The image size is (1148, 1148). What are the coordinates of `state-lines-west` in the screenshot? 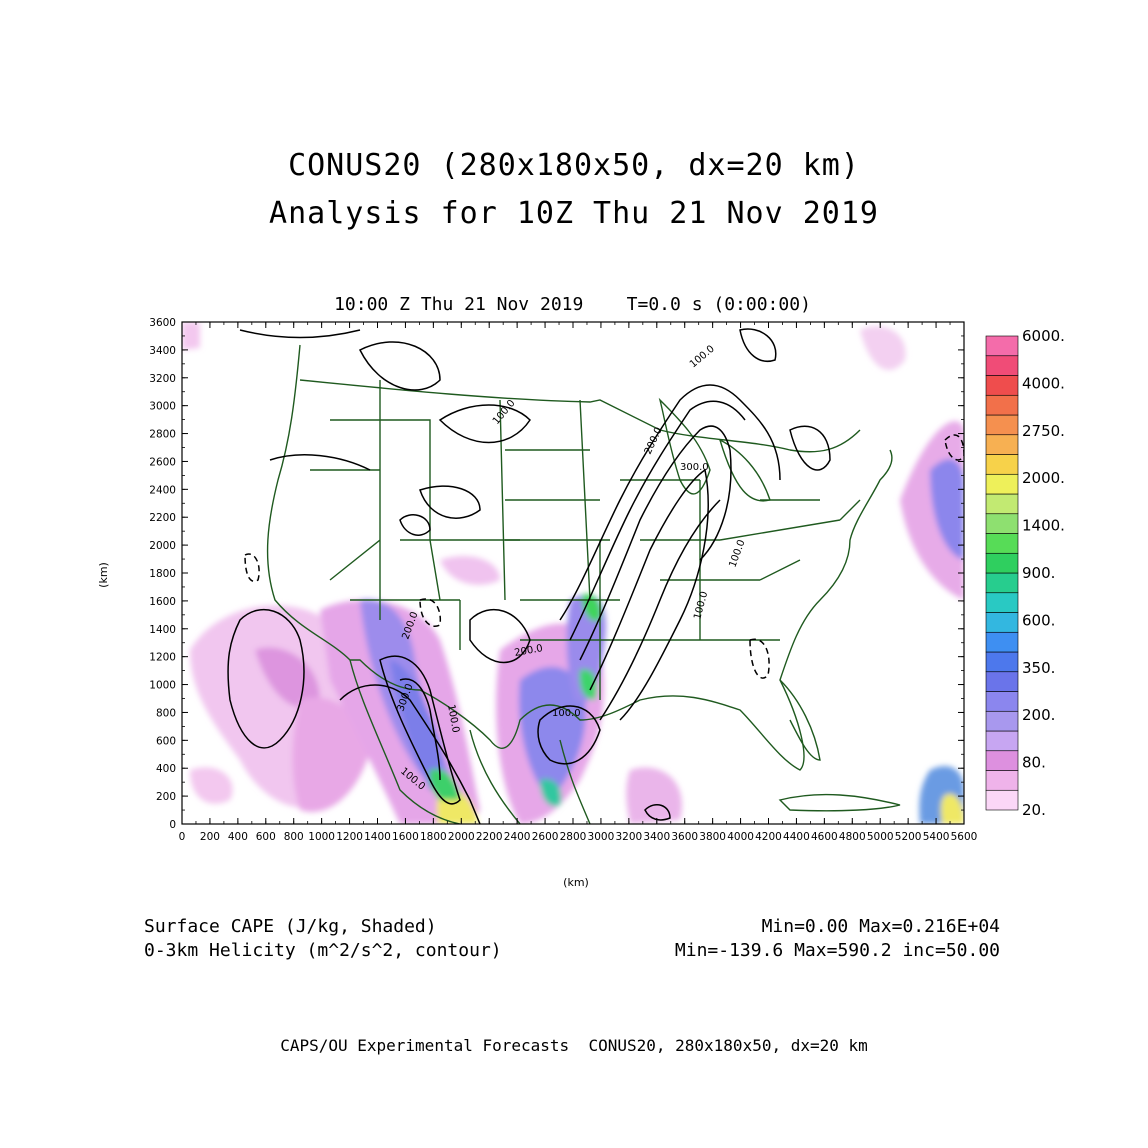 It's located at (415, 515).